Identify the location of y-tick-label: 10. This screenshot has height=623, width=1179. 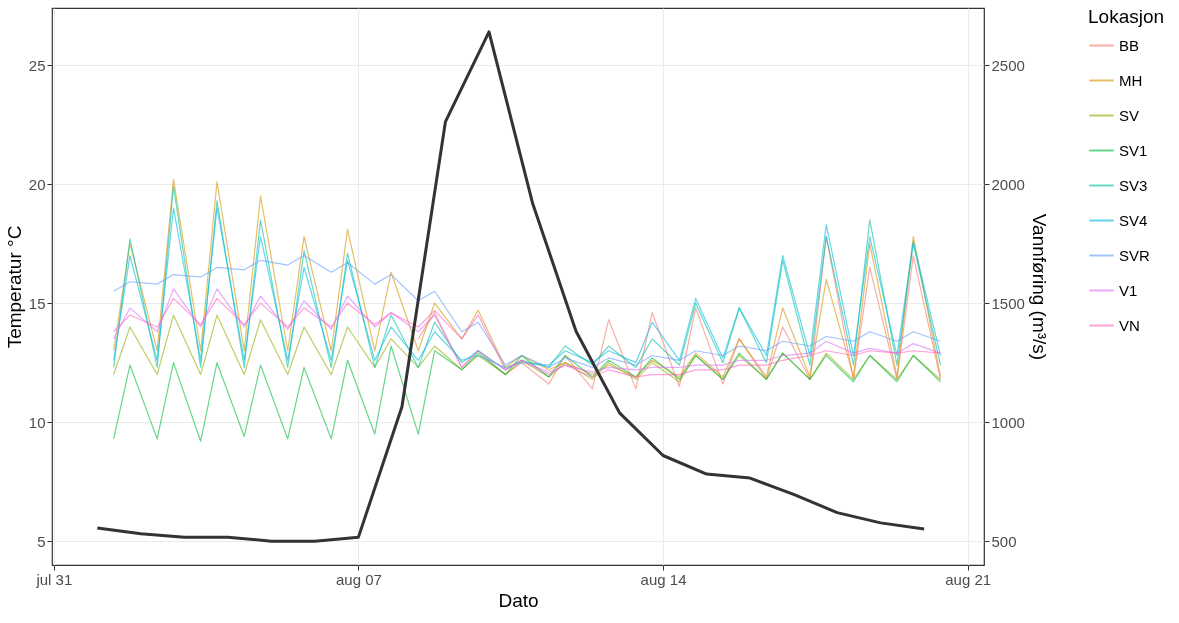
(37, 422).